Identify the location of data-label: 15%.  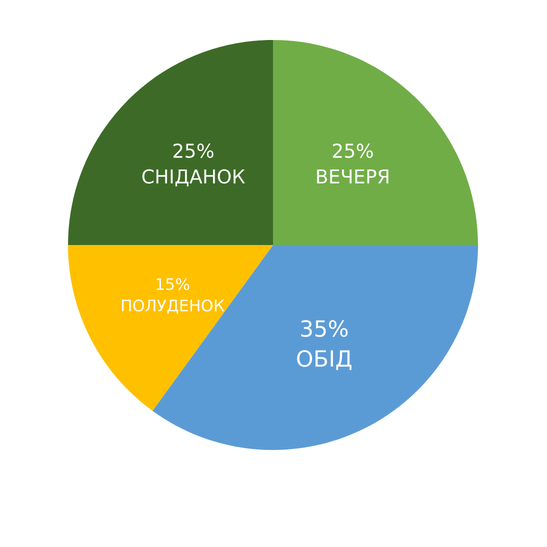
(173, 284).